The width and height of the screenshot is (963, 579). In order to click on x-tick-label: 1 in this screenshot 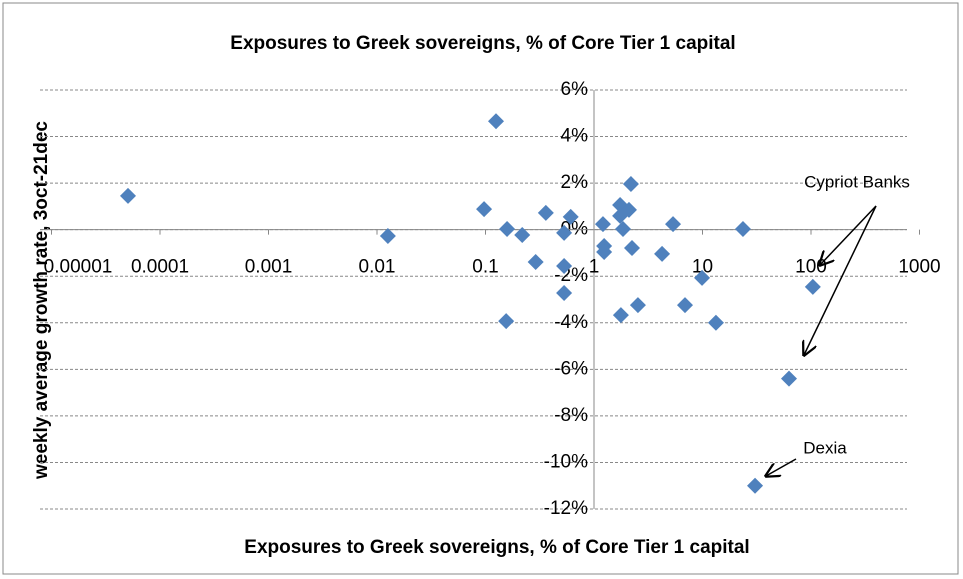, I will do `click(594, 267)`.